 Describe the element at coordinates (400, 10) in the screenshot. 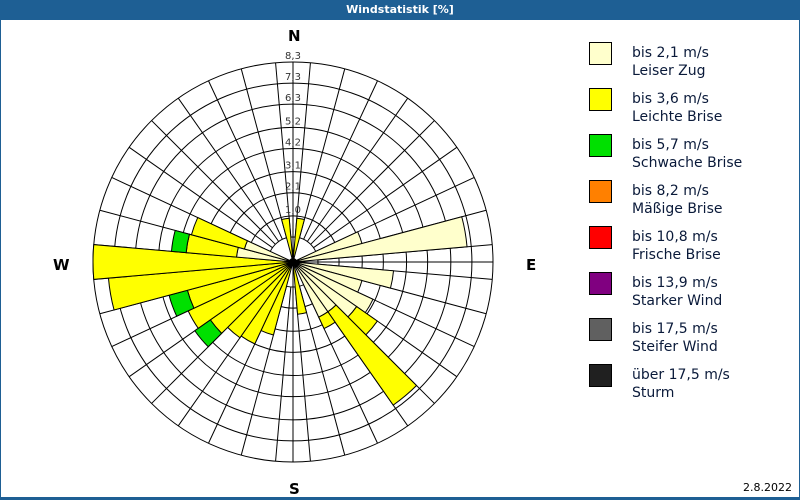

I see `window-title: Windstatistik [%]` at that location.